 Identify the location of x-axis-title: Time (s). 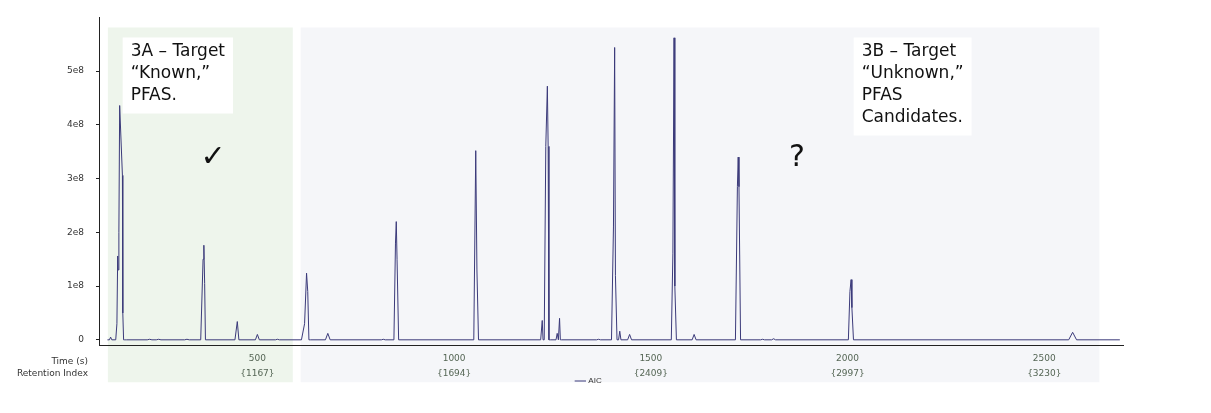
(69, 360).